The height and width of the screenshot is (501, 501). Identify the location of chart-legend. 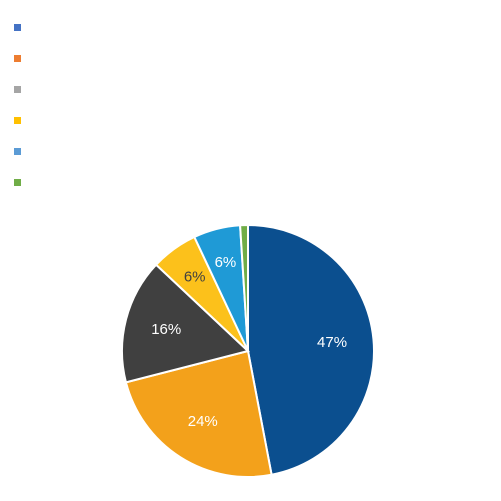
(21, 105).